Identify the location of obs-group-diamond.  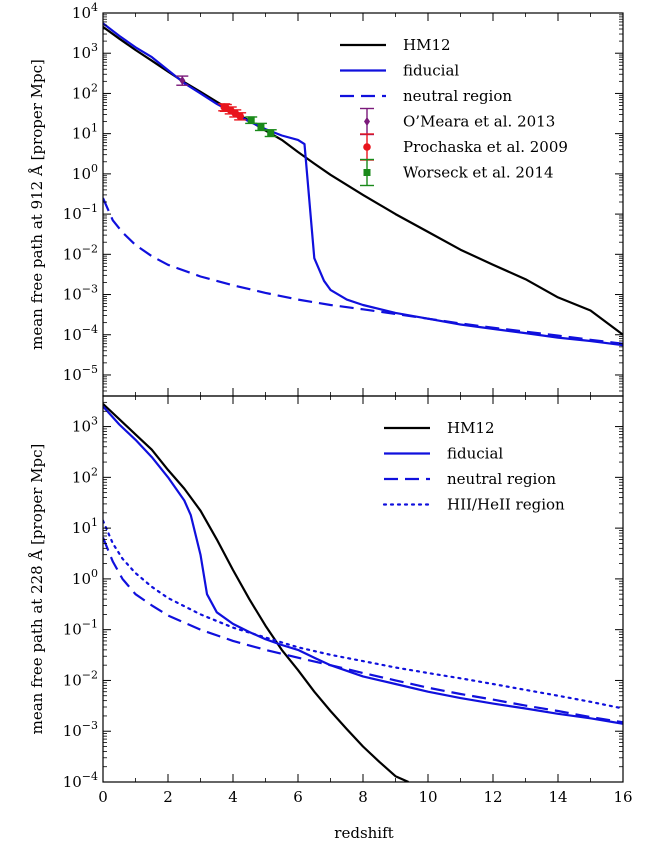
(182, 80).